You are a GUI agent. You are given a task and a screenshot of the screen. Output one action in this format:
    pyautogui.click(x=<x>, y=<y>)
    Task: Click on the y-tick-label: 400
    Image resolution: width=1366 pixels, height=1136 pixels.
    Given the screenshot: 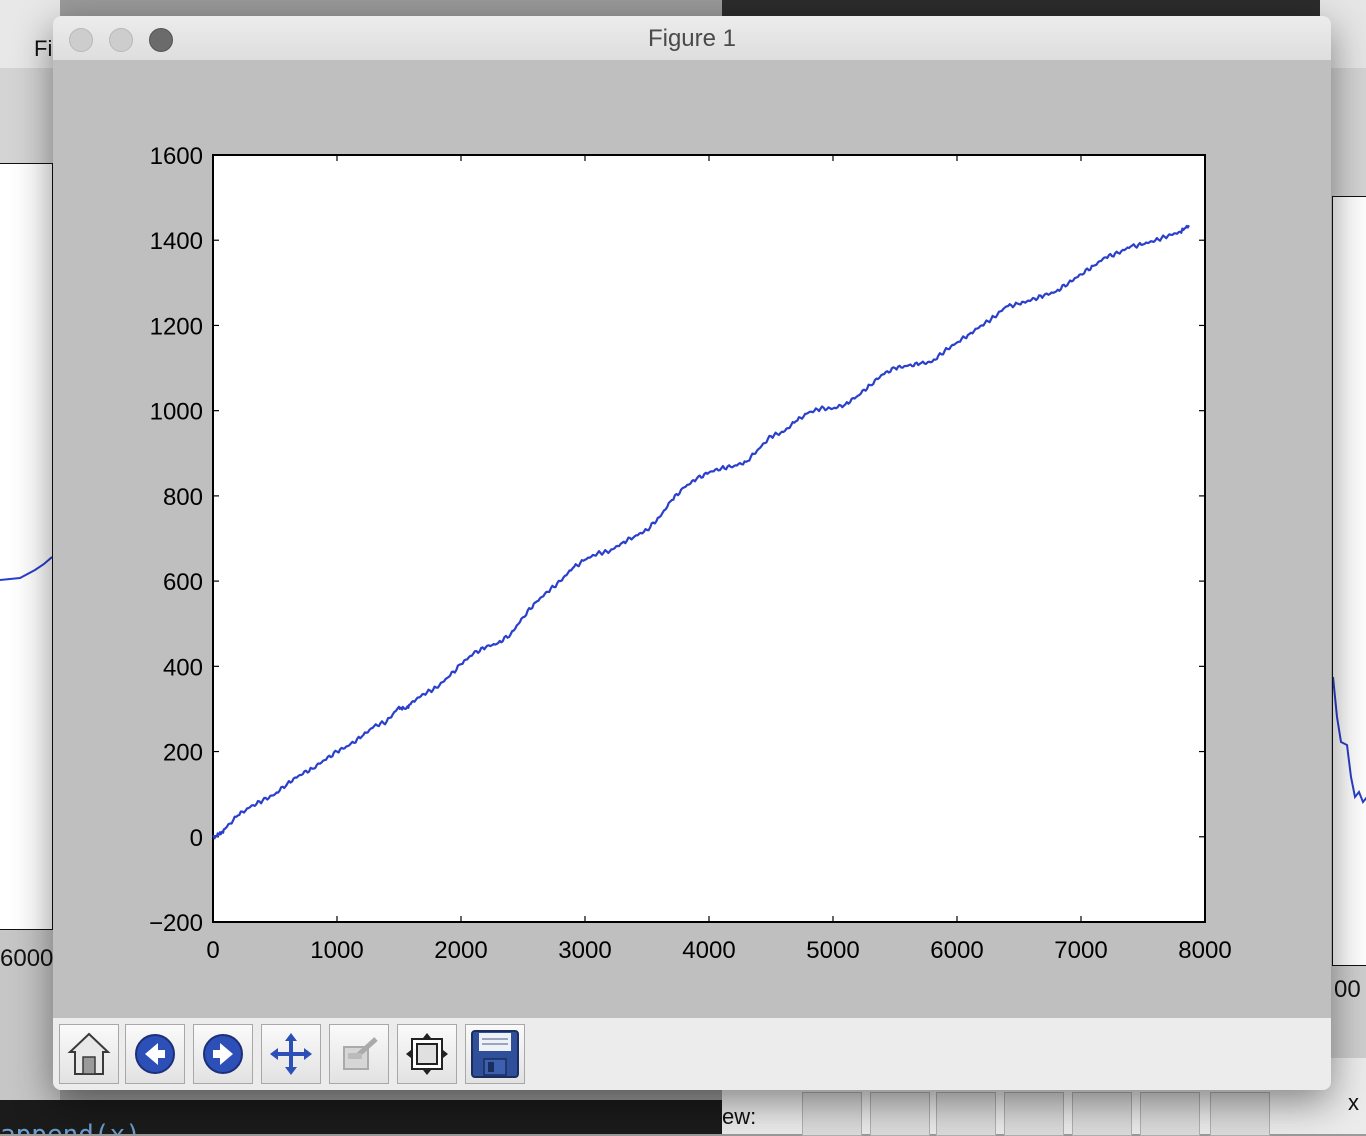 What is the action you would take?
    pyautogui.click(x=183, y=667)
    